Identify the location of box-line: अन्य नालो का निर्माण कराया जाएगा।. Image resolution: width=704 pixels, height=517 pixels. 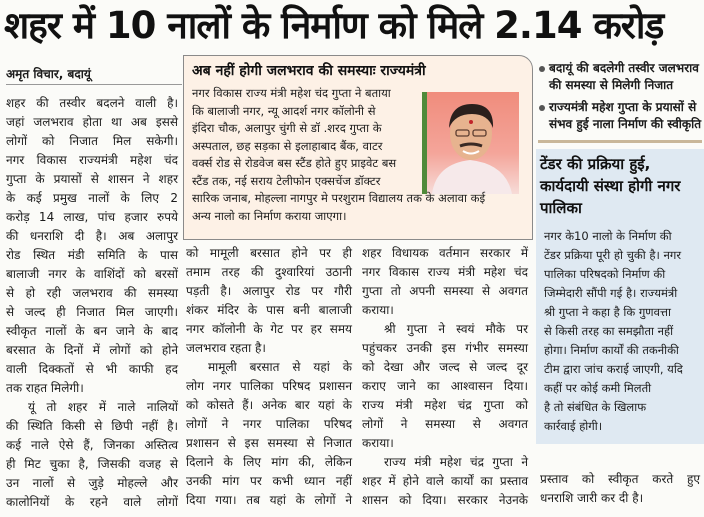
(359, 217).